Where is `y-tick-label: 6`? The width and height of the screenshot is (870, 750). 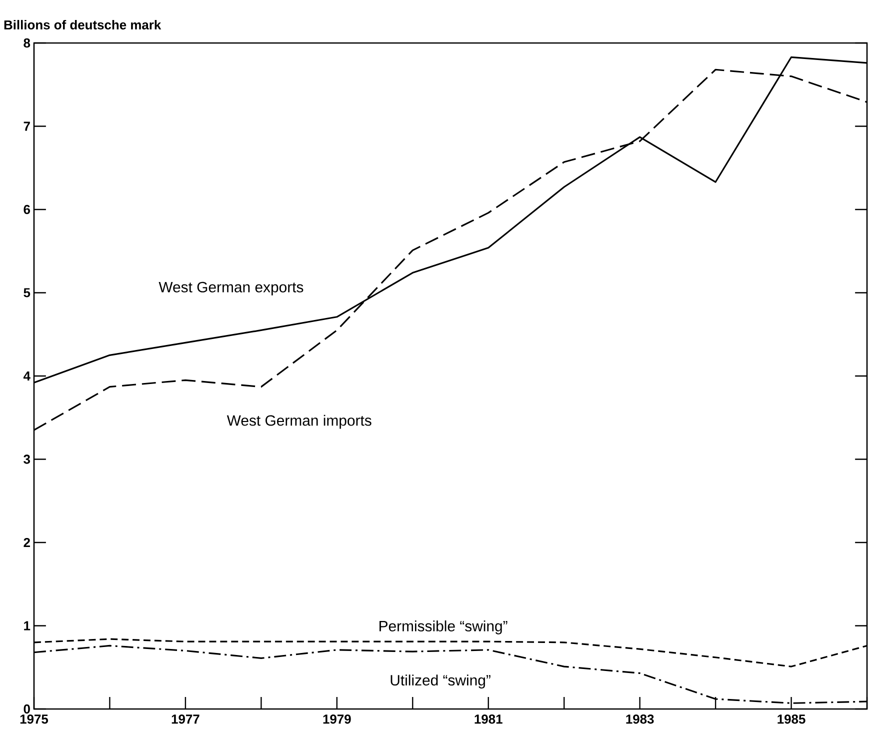 y-tick-label: 6 is located at coordinates (27, 209).